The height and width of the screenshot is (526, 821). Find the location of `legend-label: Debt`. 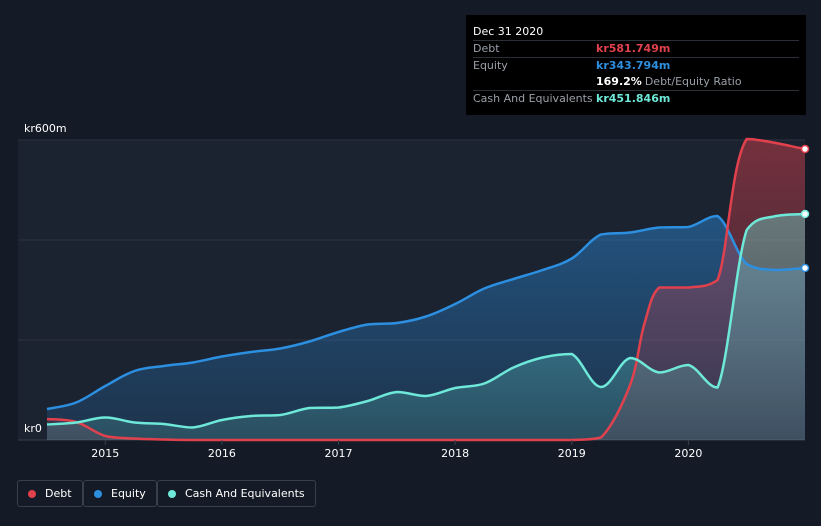

legend-label: Debt is located at coordinates (58, 493).